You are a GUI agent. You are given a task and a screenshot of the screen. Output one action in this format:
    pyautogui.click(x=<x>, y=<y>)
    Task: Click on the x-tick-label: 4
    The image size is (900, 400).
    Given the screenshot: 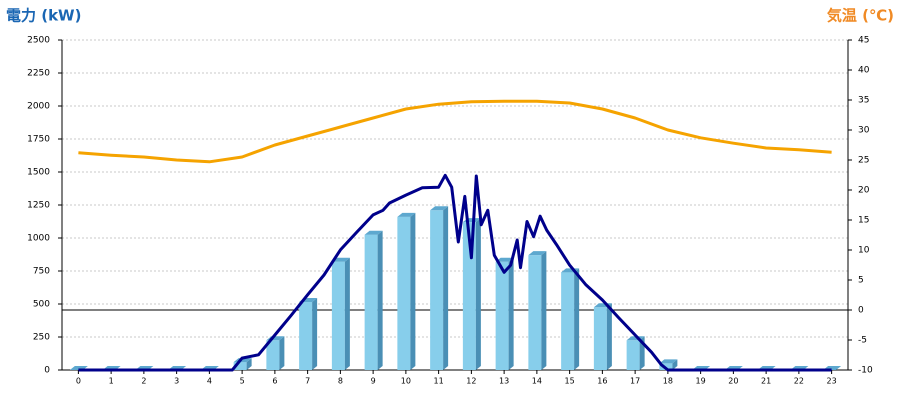 What is the action you would take?
    pyautogui.click(x=209, y=381)
    